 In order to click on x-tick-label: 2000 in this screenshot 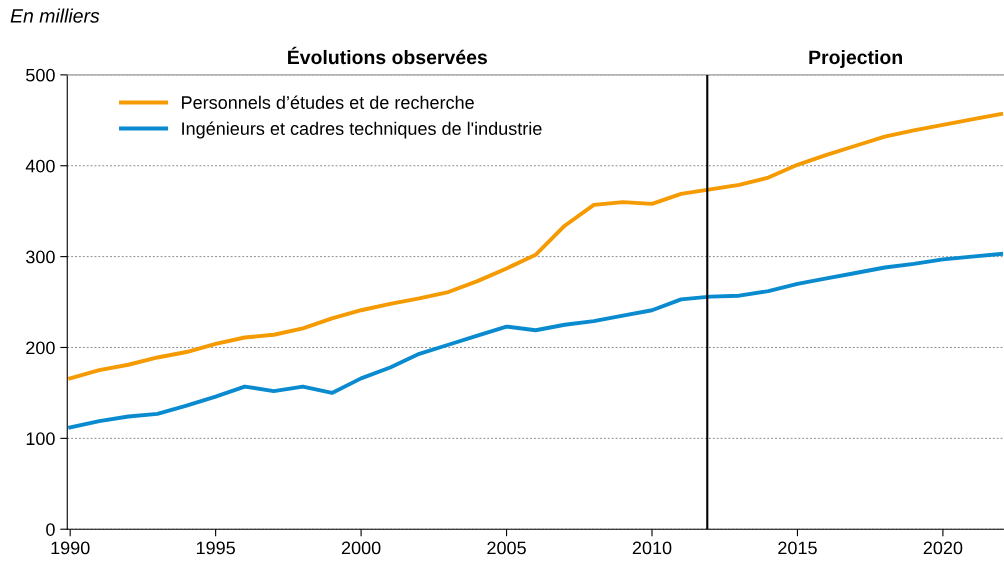, I will do `click(361, 548)`.